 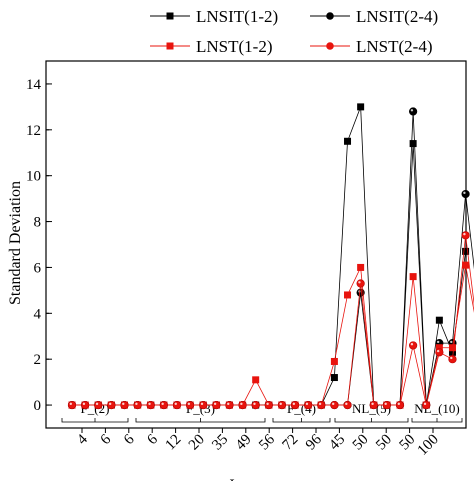 What do you see at coordinates (291, 443) in the screenshot?
I see `x-tick-label: 72` at bounding box center [291, 443].